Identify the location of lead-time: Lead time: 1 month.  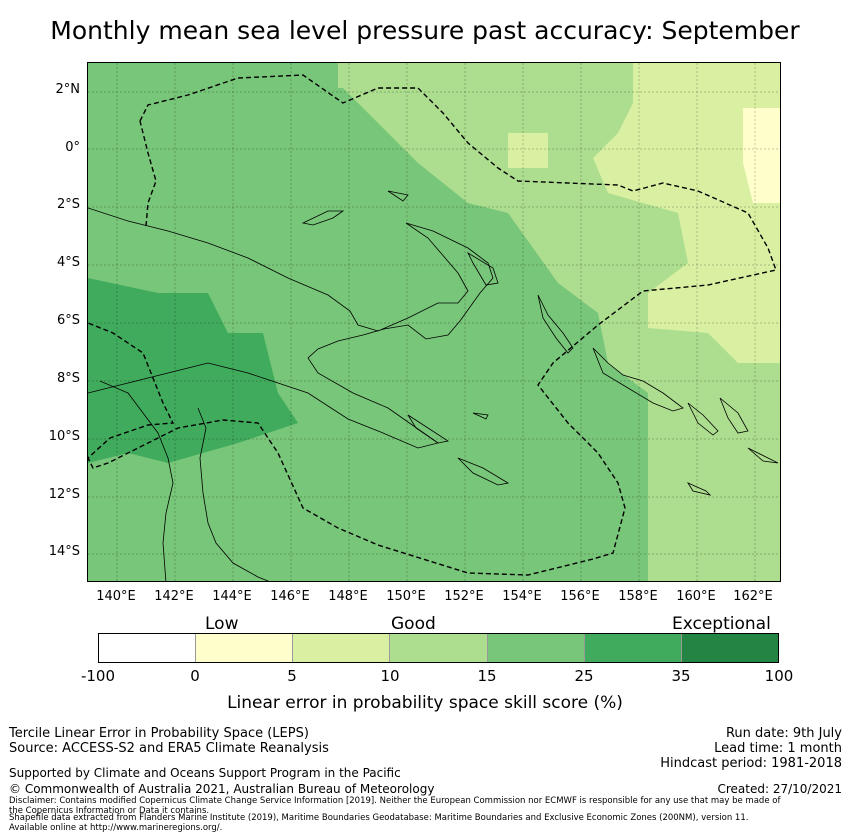
(778, 748).